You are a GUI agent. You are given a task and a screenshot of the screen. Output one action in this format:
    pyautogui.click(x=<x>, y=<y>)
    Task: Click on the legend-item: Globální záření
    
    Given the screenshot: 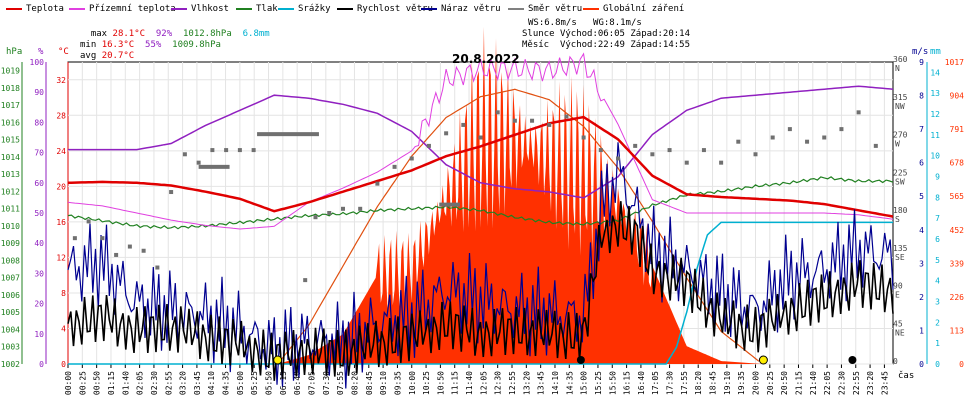 What is the action you would take?
    pyautogui.click(x=633, y=9)
    